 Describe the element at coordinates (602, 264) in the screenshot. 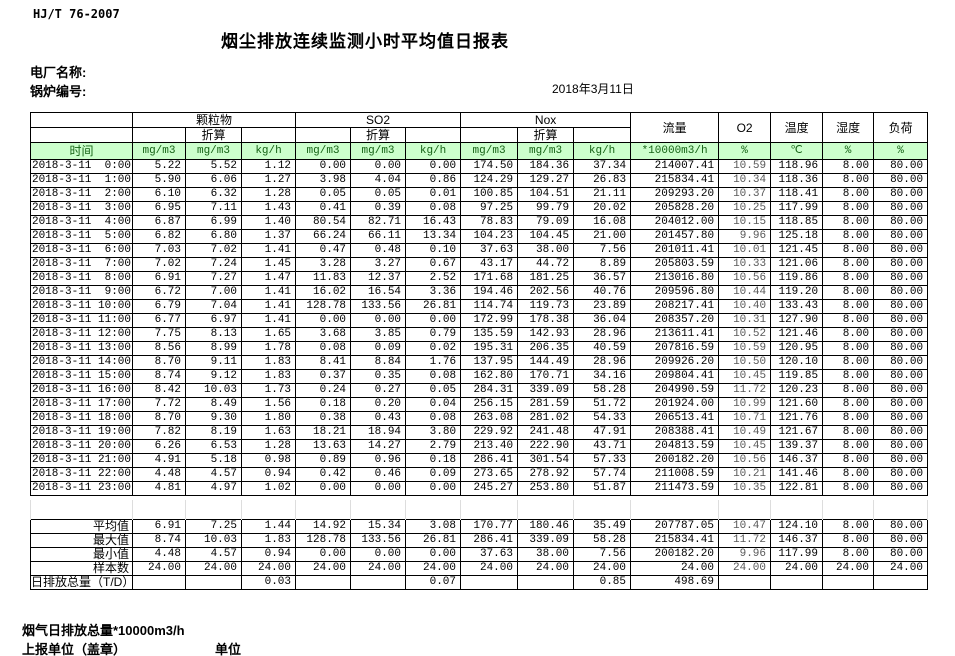

I see `value-cell: 8.89` at that location.